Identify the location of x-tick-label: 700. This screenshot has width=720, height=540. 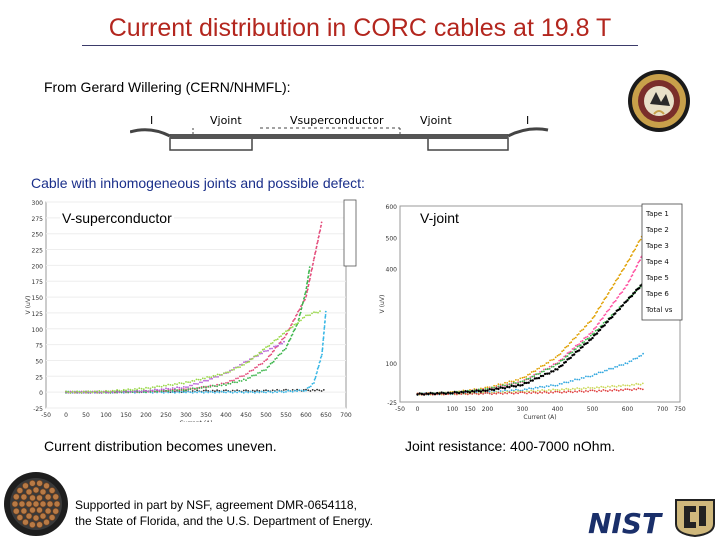
(663, 409).